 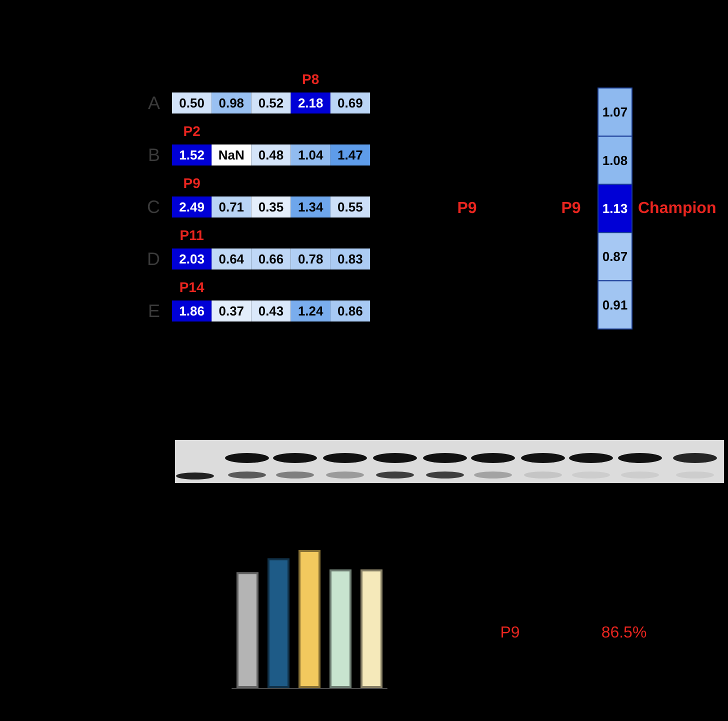 I want to click on annotation: P11, so click(x=192, y=235).